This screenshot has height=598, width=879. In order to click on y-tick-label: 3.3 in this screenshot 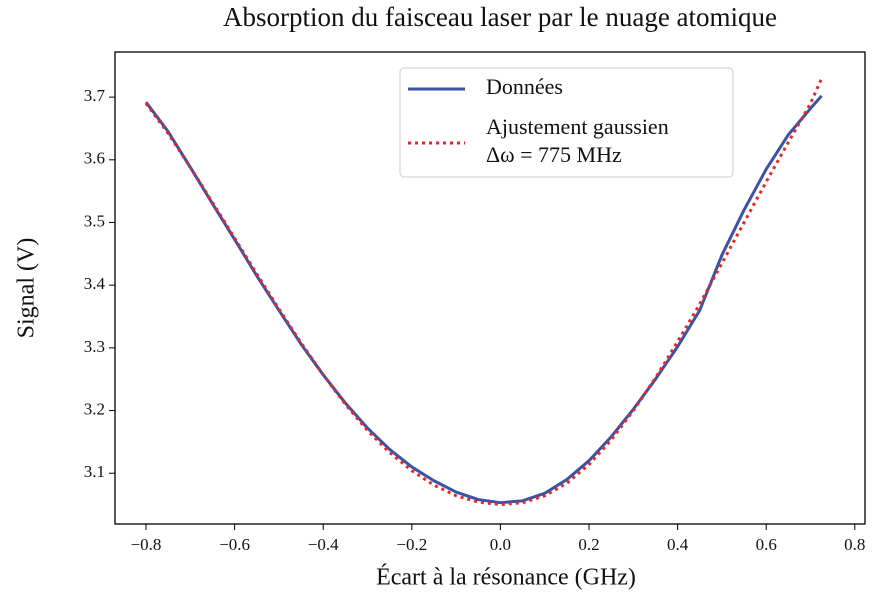, I will do `click(94, 346)`.